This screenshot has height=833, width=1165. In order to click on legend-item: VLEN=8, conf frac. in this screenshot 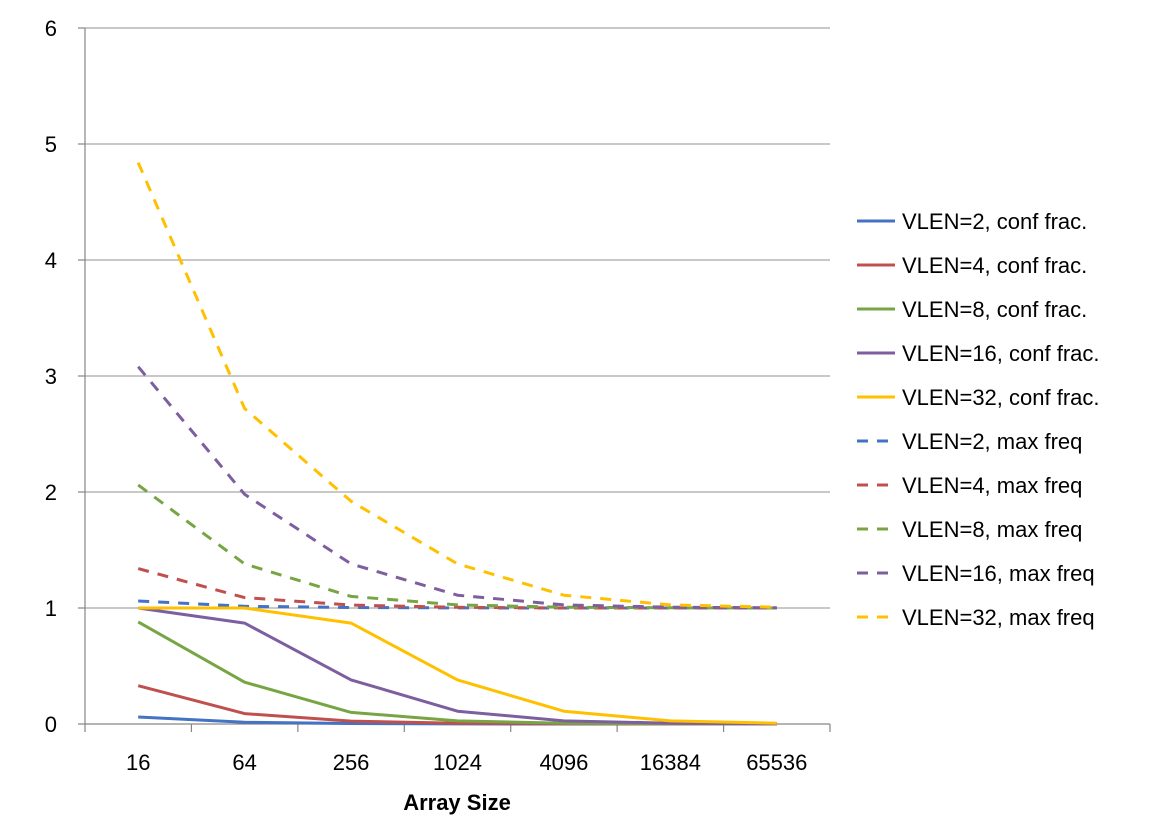, I will do `click(972, 309)`.